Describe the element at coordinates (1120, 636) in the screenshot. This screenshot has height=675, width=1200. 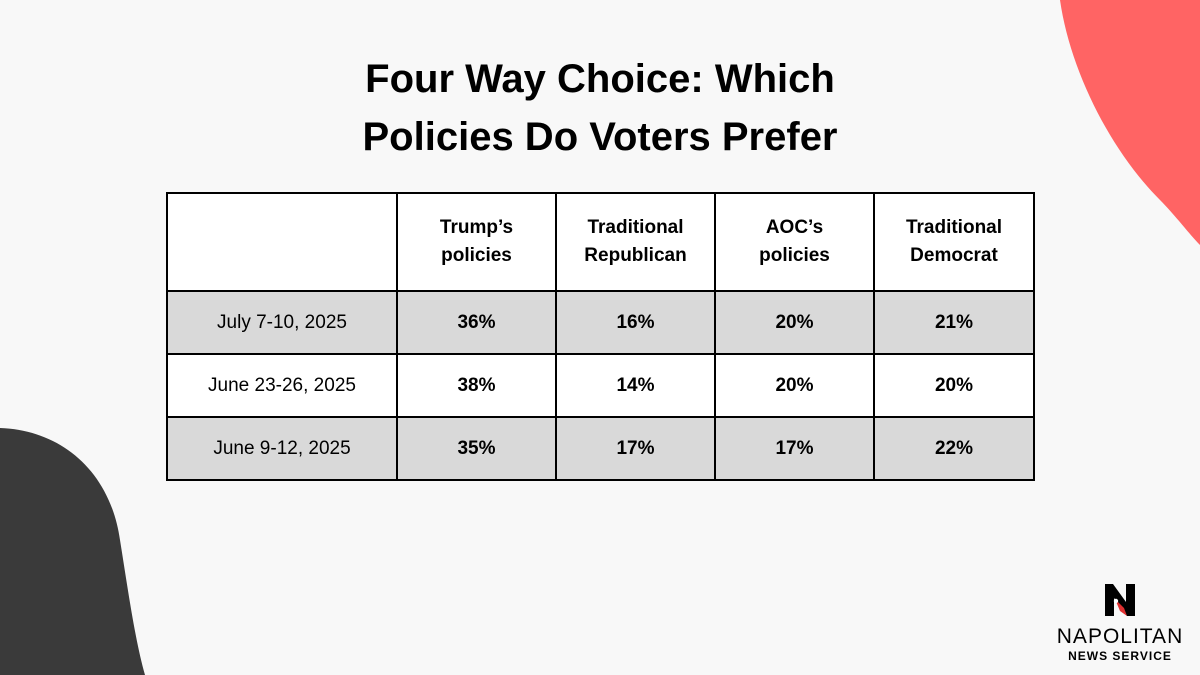
I see `logo-brand-text: NAPOLITAN` at that location.